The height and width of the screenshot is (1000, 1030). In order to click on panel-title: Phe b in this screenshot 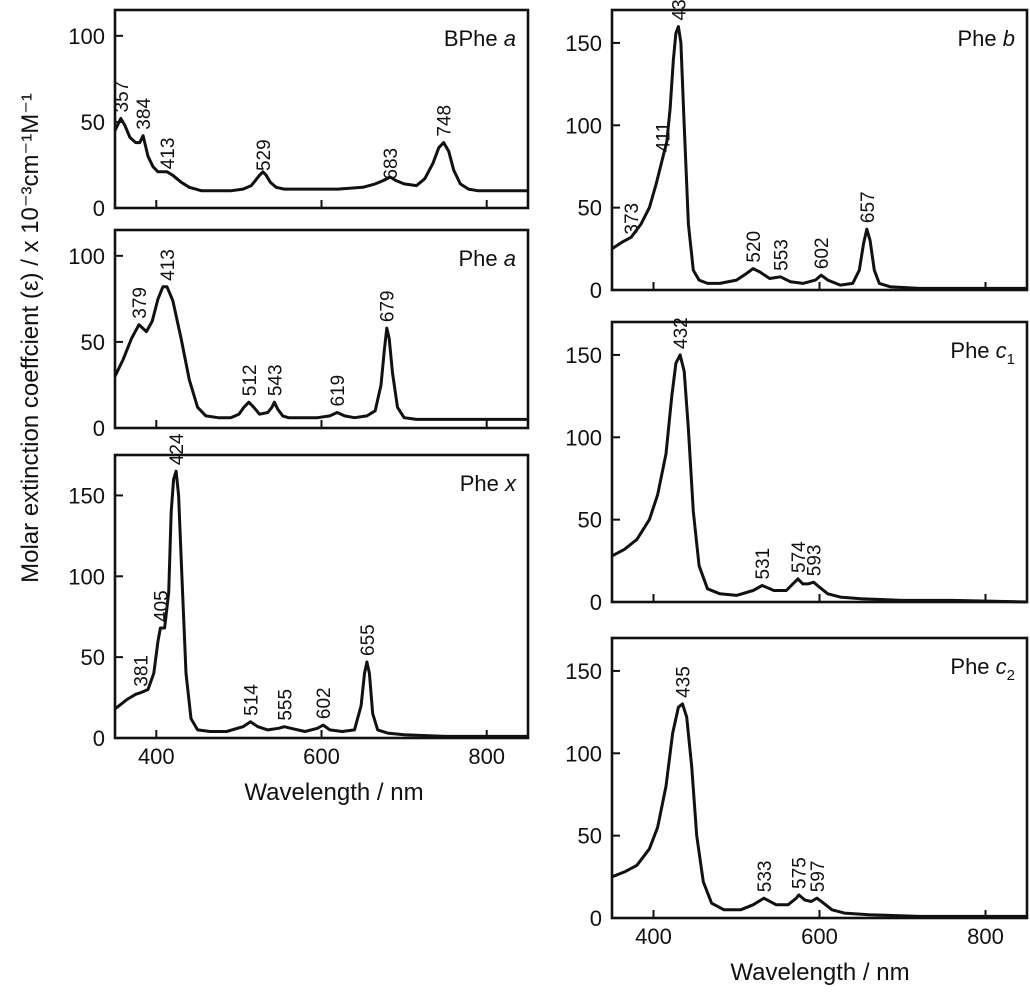, I will do `click(986, 38)`.